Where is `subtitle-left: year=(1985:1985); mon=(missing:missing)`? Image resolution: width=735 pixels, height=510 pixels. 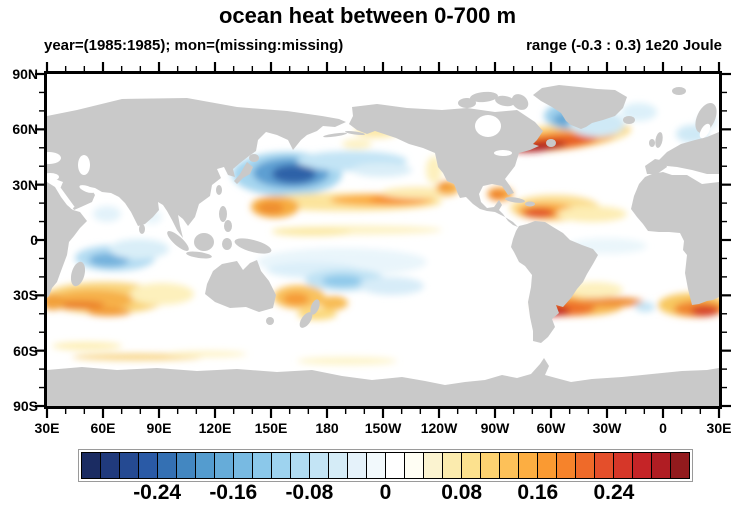
subtitle-left: year=(1985:1985); mon=(missing:missing) is located at coordinates (194, 45).